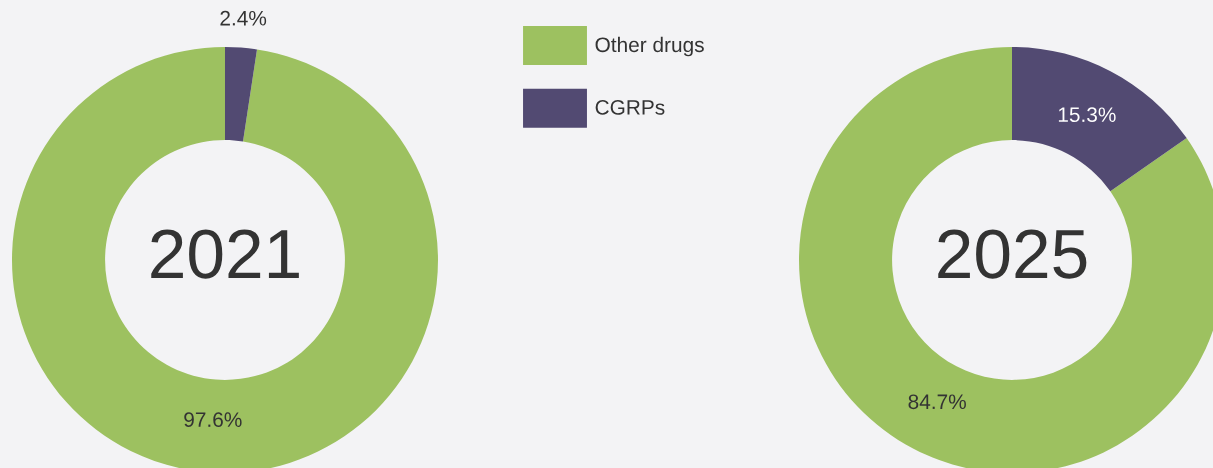 Image resolution: width=1213 pixels, height=468 pixels. I want to click on data-label: 97.6%, so click(213, 420).